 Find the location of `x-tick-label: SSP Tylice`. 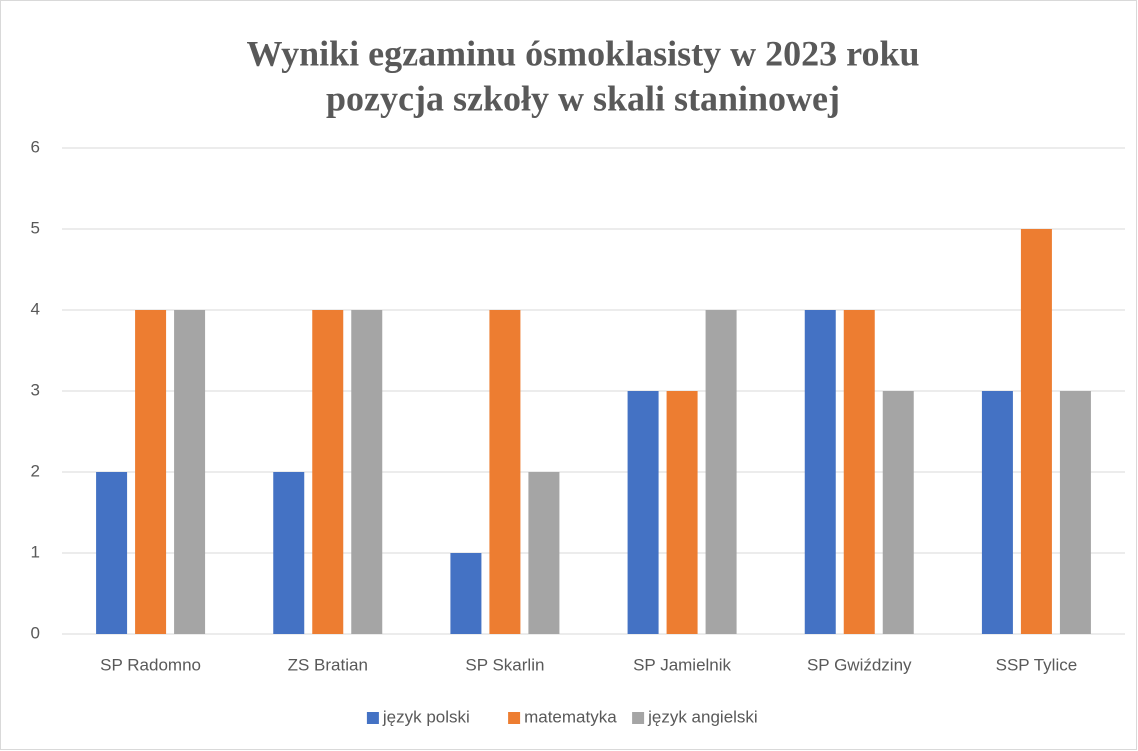

x-tick-label: SSP Tylice is located at coordinates (1037, 664).